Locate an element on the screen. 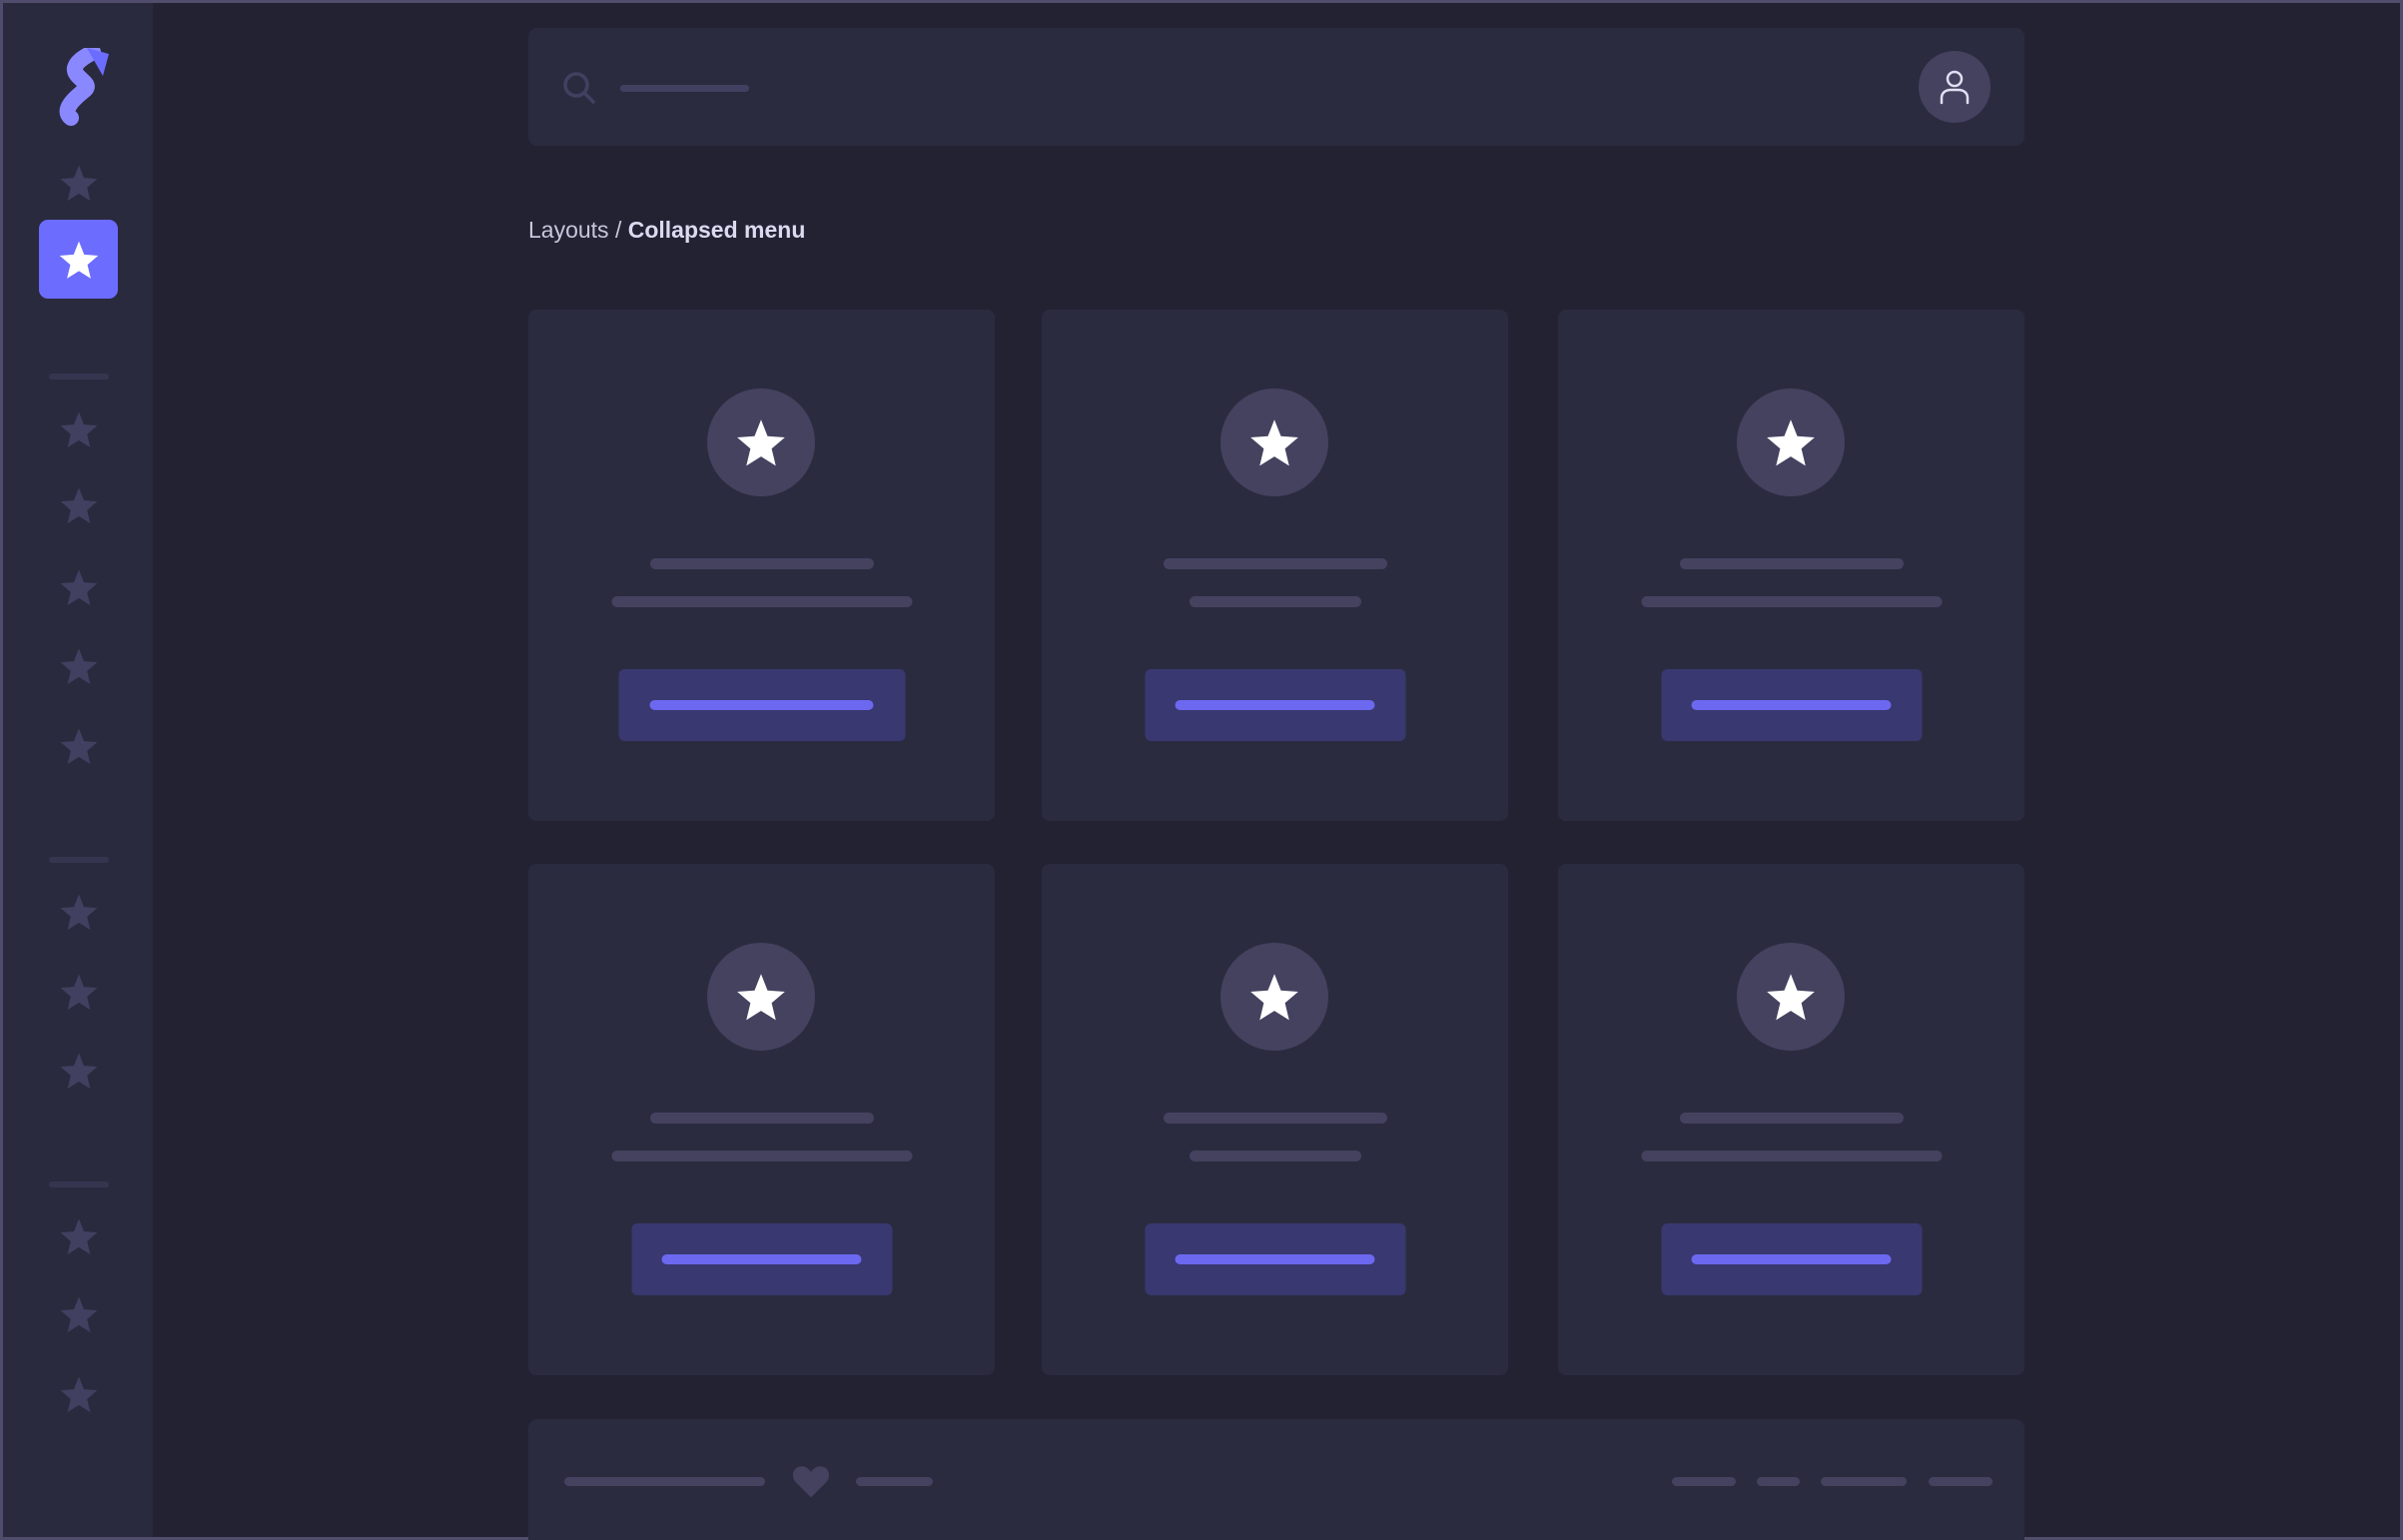 The width and height of the screenshot is (2403, 1540). user-icon is located at coordinates (1955, 88).